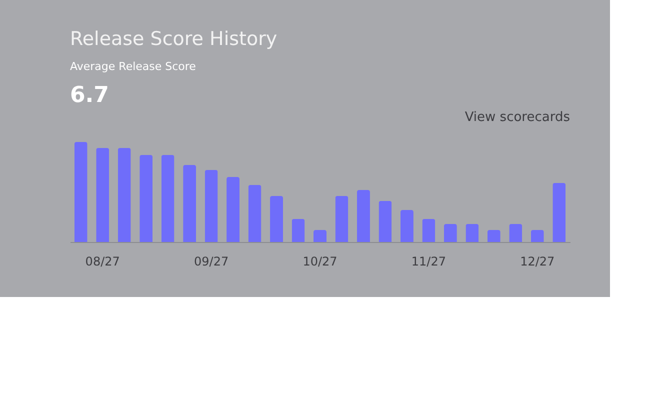 The width and height of the screenshot is (652, 401). What do you see at coordinates (211, 261) in the screenshot?
I see `x-tick-label: 09/27` at bounding box center [211, 261].